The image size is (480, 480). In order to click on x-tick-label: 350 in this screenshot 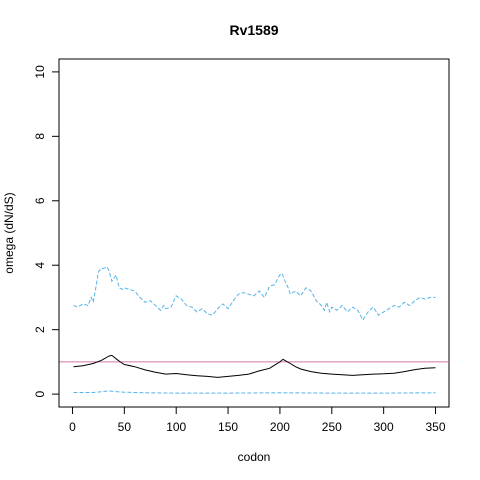, I will do `click(436, 427)`.